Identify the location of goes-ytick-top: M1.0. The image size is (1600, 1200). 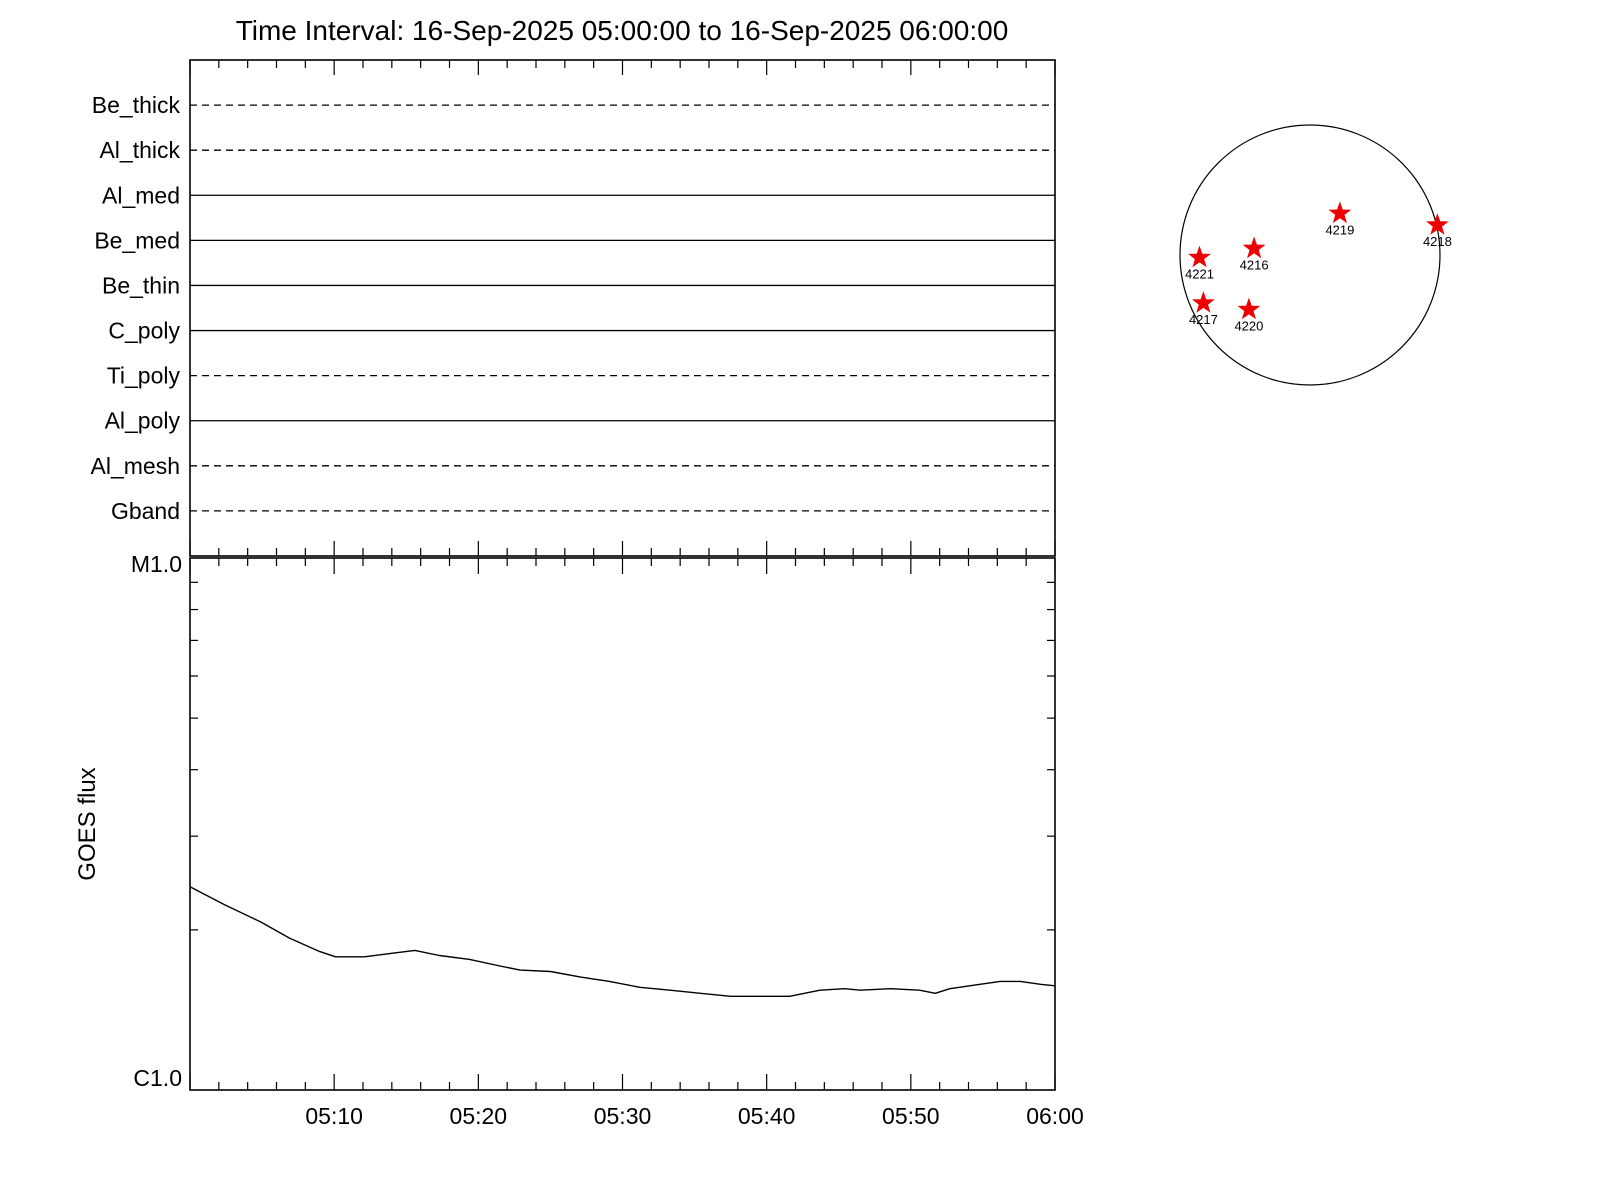
(156, 564).